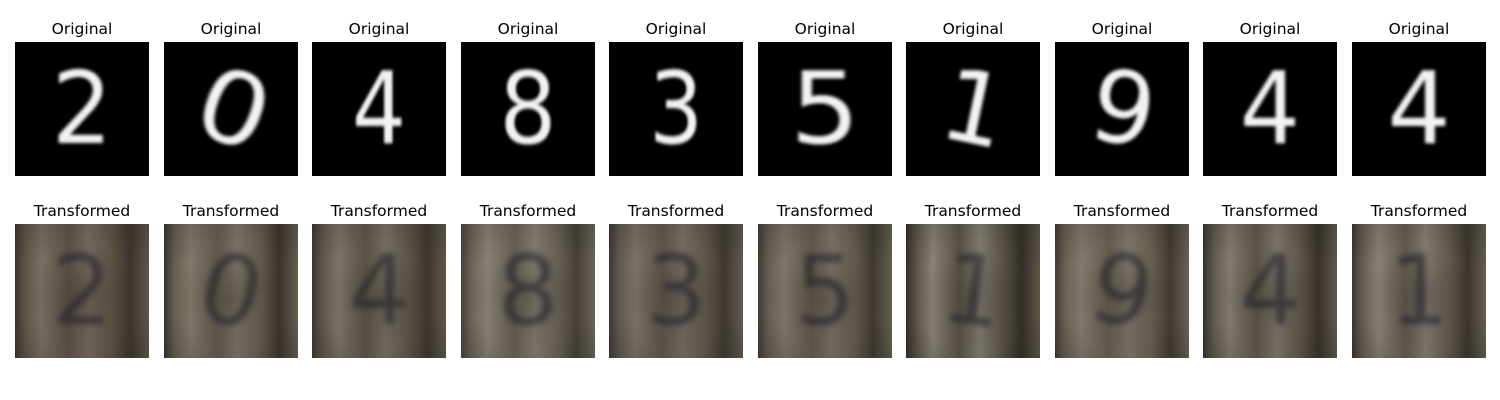 The image size is (1500, 400). I want to click on transformed-image: 2, so click(82, 291).